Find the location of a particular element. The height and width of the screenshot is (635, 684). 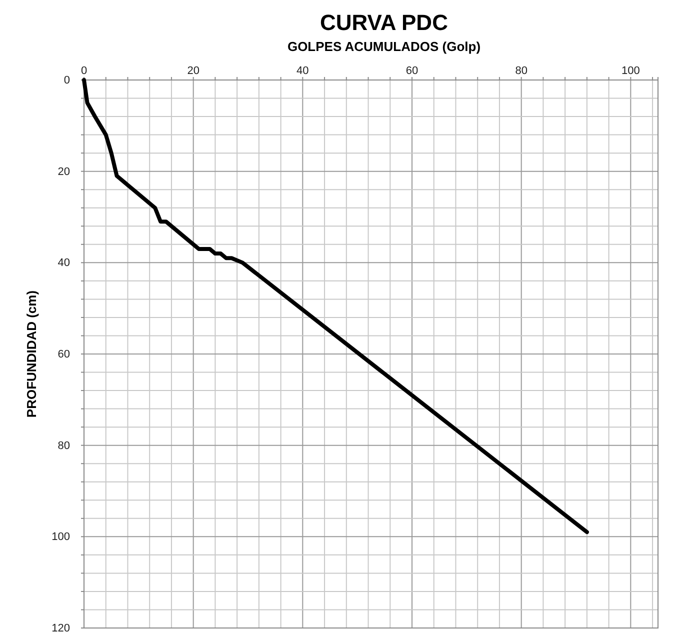

y-tick-label: 20 is located at coordinates (64, 172).